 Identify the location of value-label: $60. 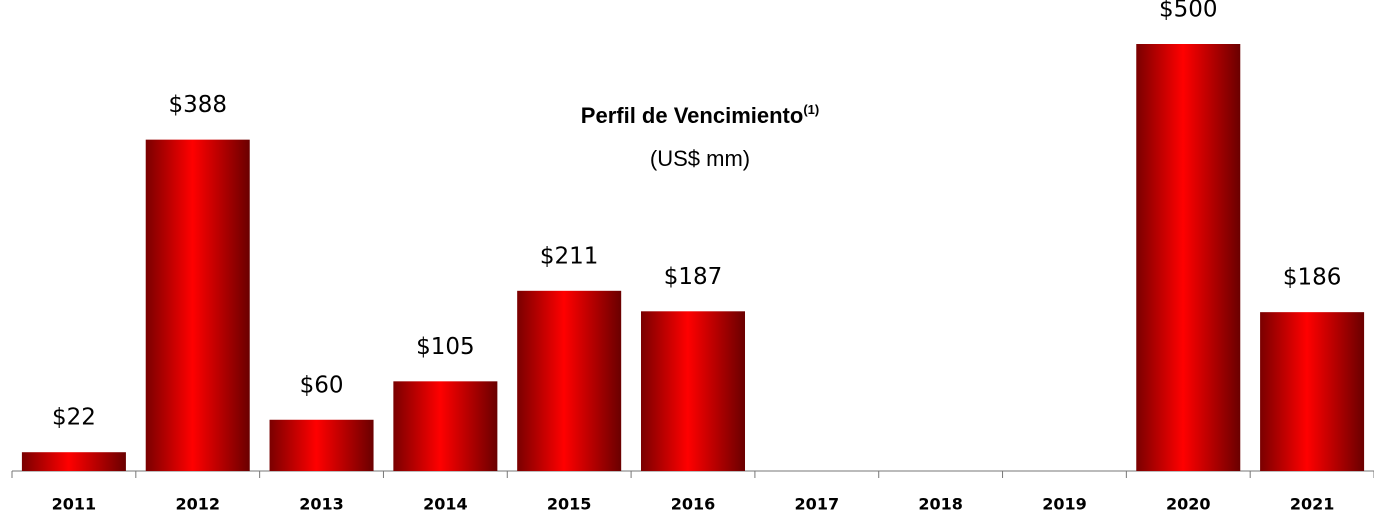
(322, 385).